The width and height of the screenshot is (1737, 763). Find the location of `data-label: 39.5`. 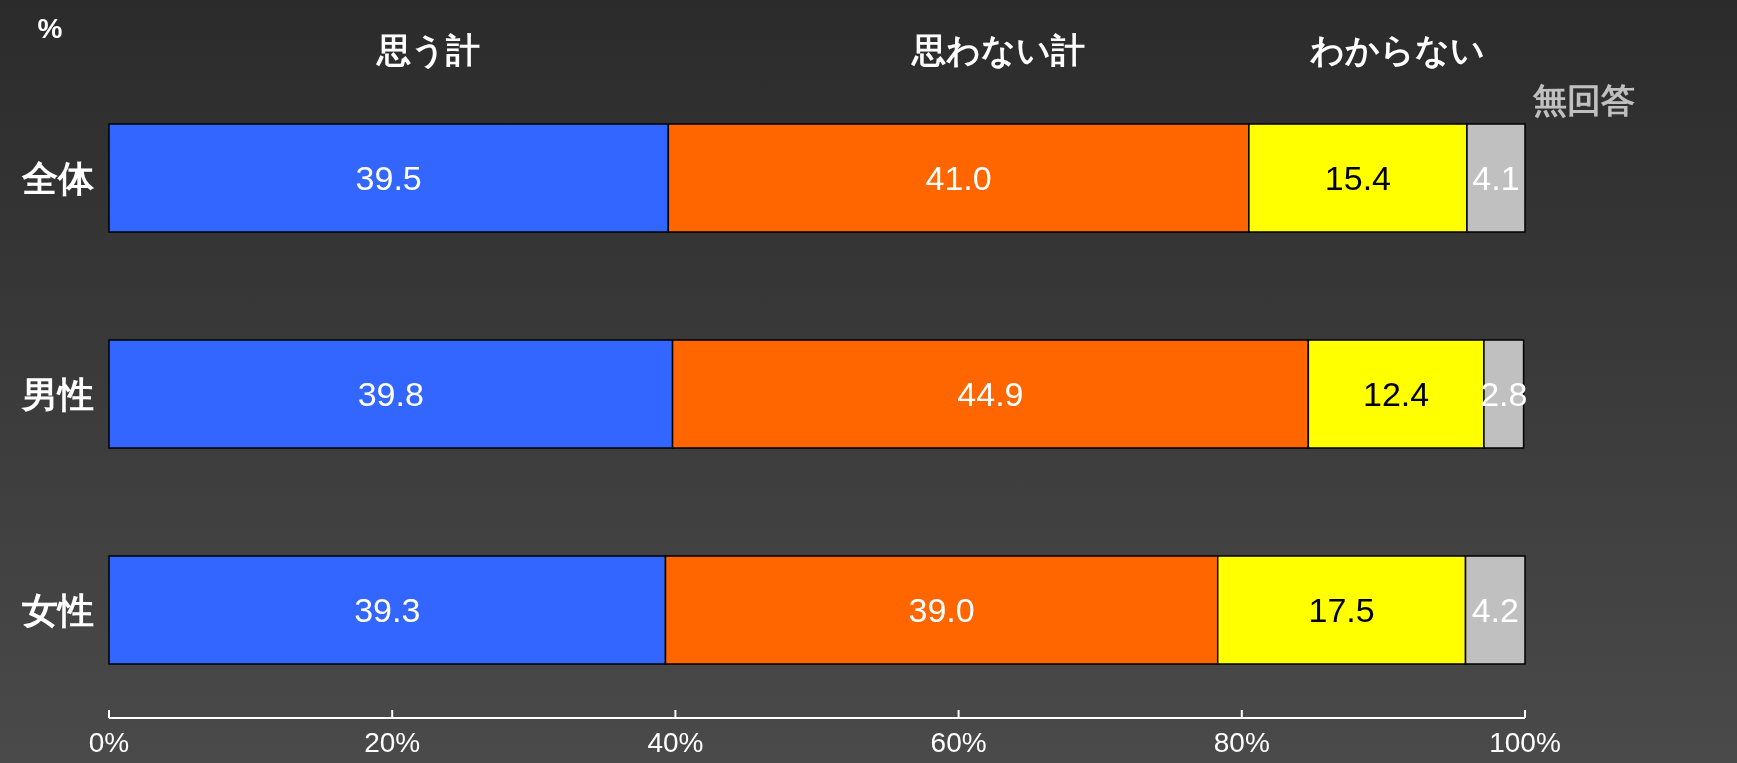

data-label: 39.5 is located at coordinates (388, 177).